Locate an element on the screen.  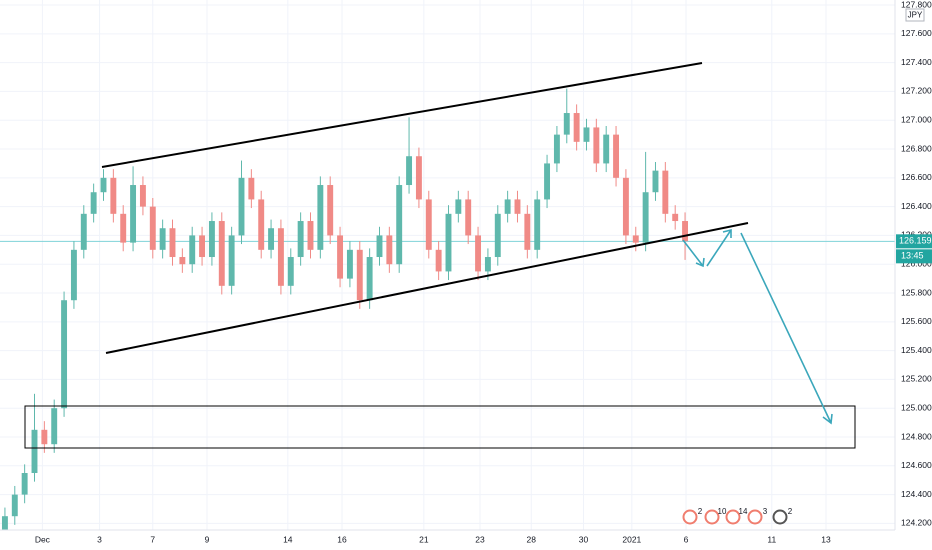
last-price-box is located at coordinates (914, 241).